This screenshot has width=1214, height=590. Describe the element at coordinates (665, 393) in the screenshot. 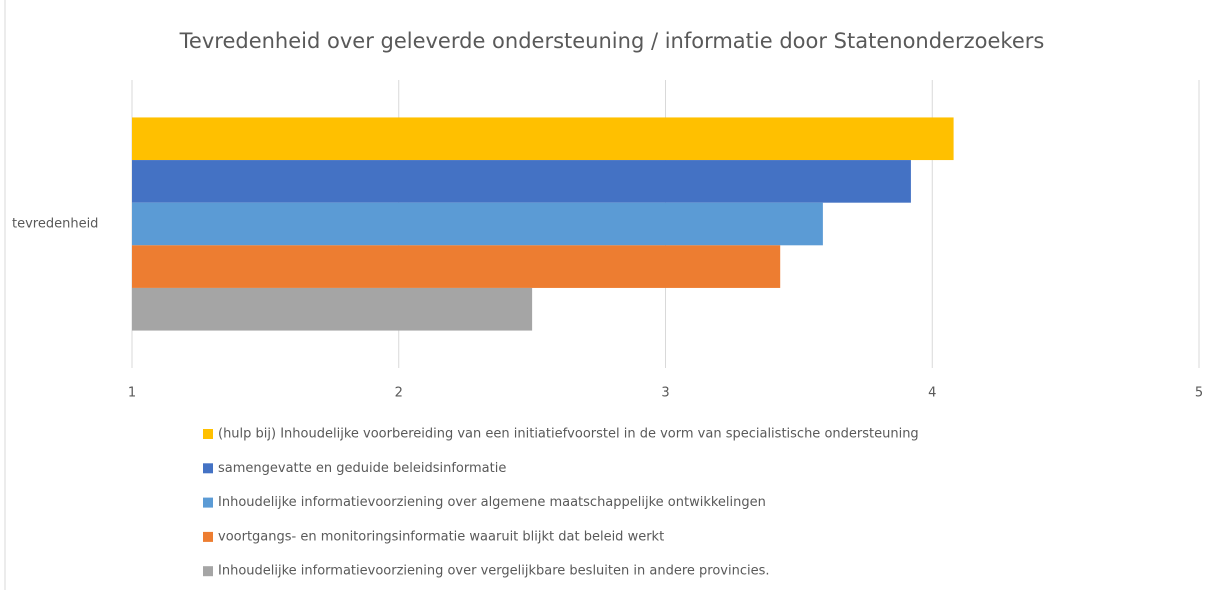

I see `x-tick-label: 3` at that location.